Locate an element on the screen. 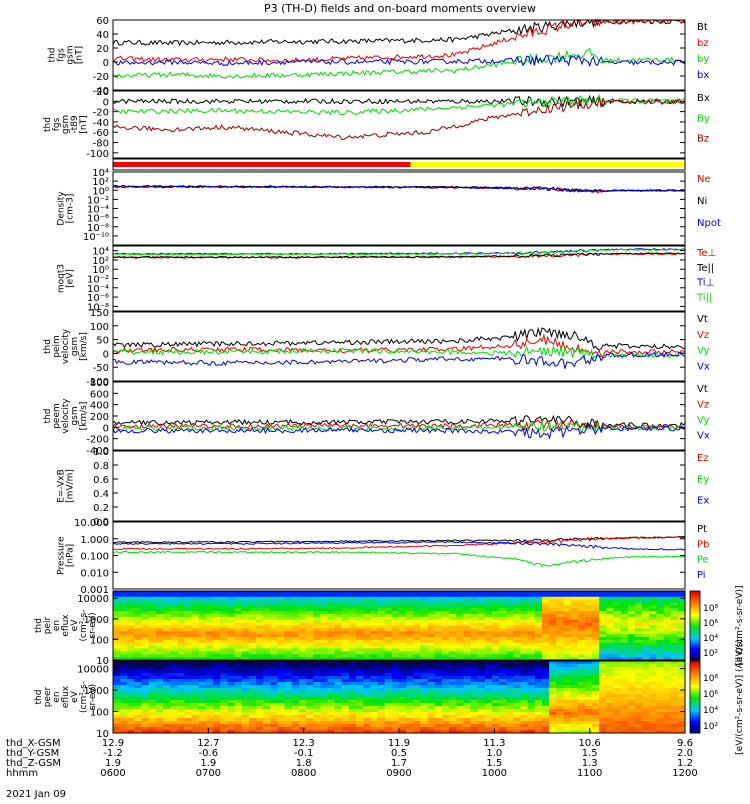  colorbar-cell is located at coordinates (695, 613).